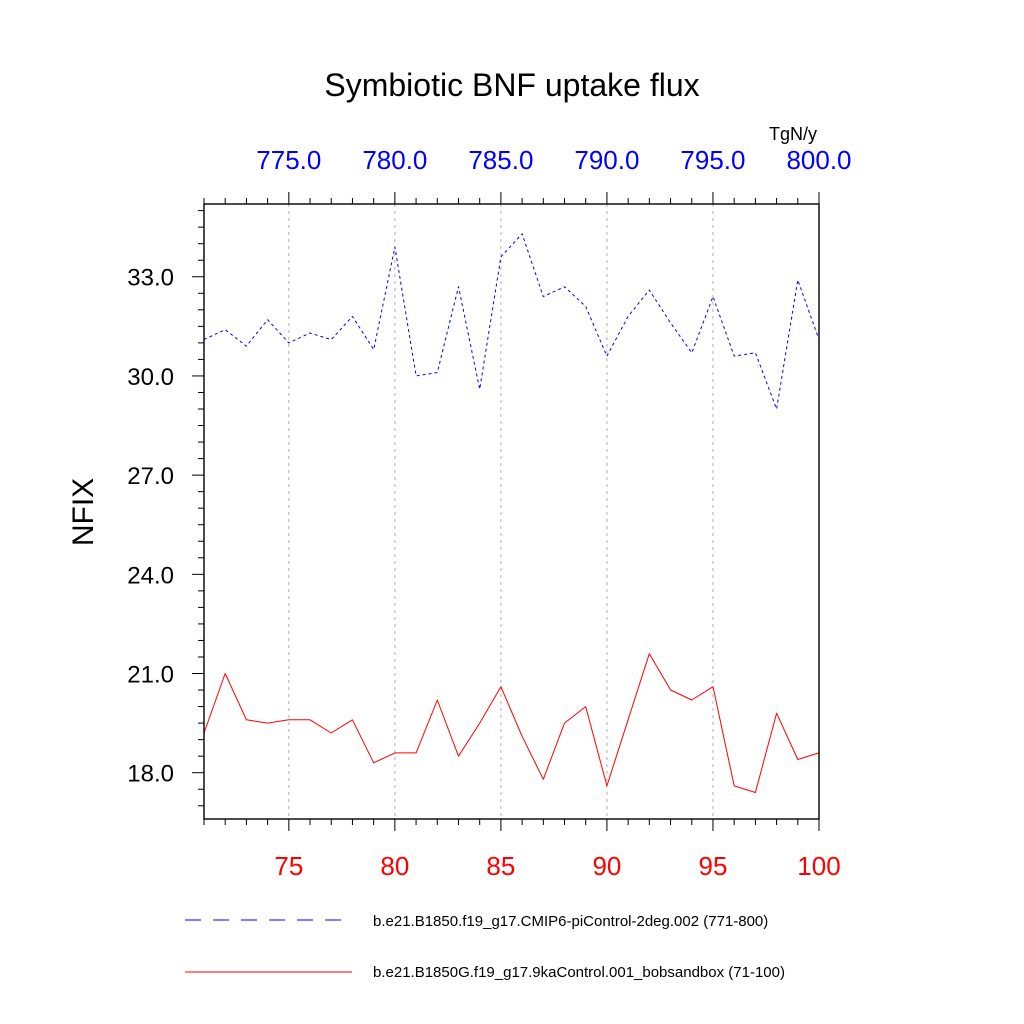 The width and height of the screenshot is (1024, 1024). I want to click on series-line-blue, so click(511, 321).